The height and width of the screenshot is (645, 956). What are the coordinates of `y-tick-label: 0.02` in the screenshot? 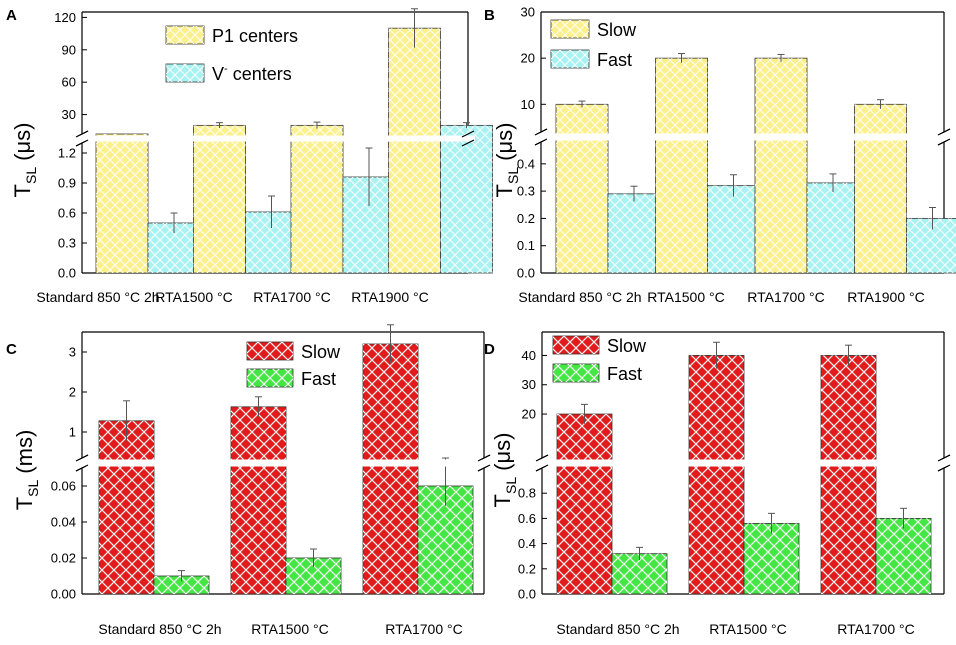 It's located at (63, 558).